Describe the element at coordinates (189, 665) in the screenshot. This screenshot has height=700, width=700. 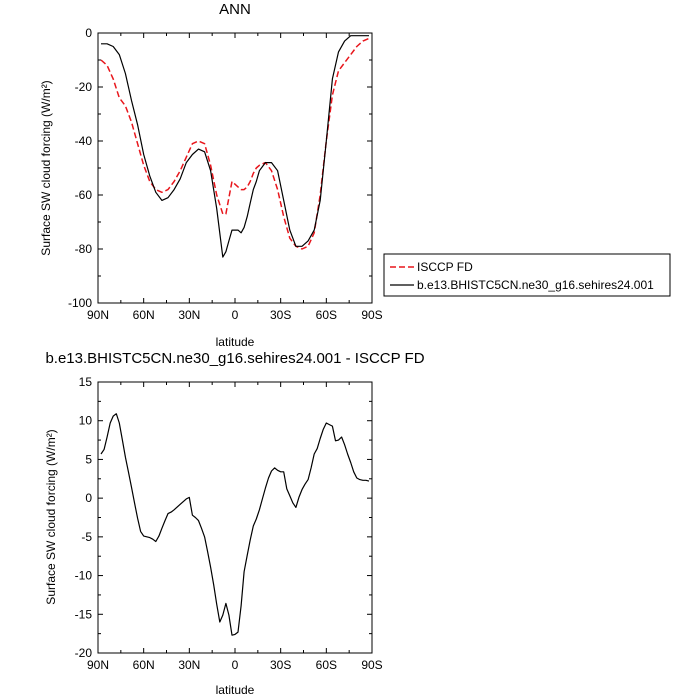
I see `bottom-x-tick-label: 30N` at that location.